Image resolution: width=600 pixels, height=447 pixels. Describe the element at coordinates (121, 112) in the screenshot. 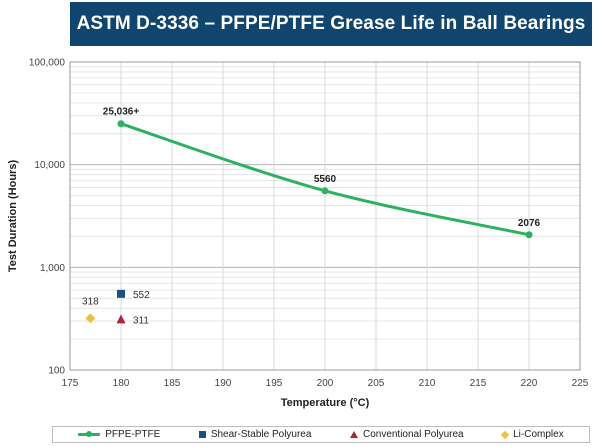

I see `data-label: 25,036+` at that location.